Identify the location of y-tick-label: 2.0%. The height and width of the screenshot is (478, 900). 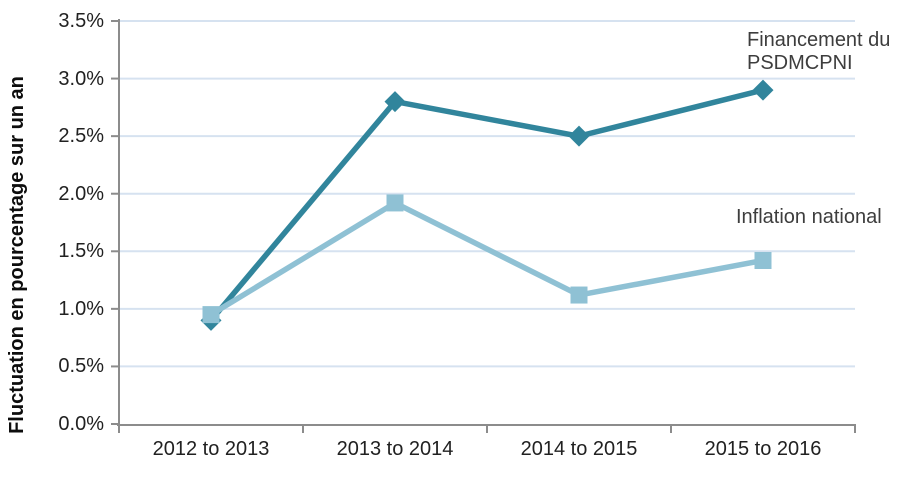
(81, 193).